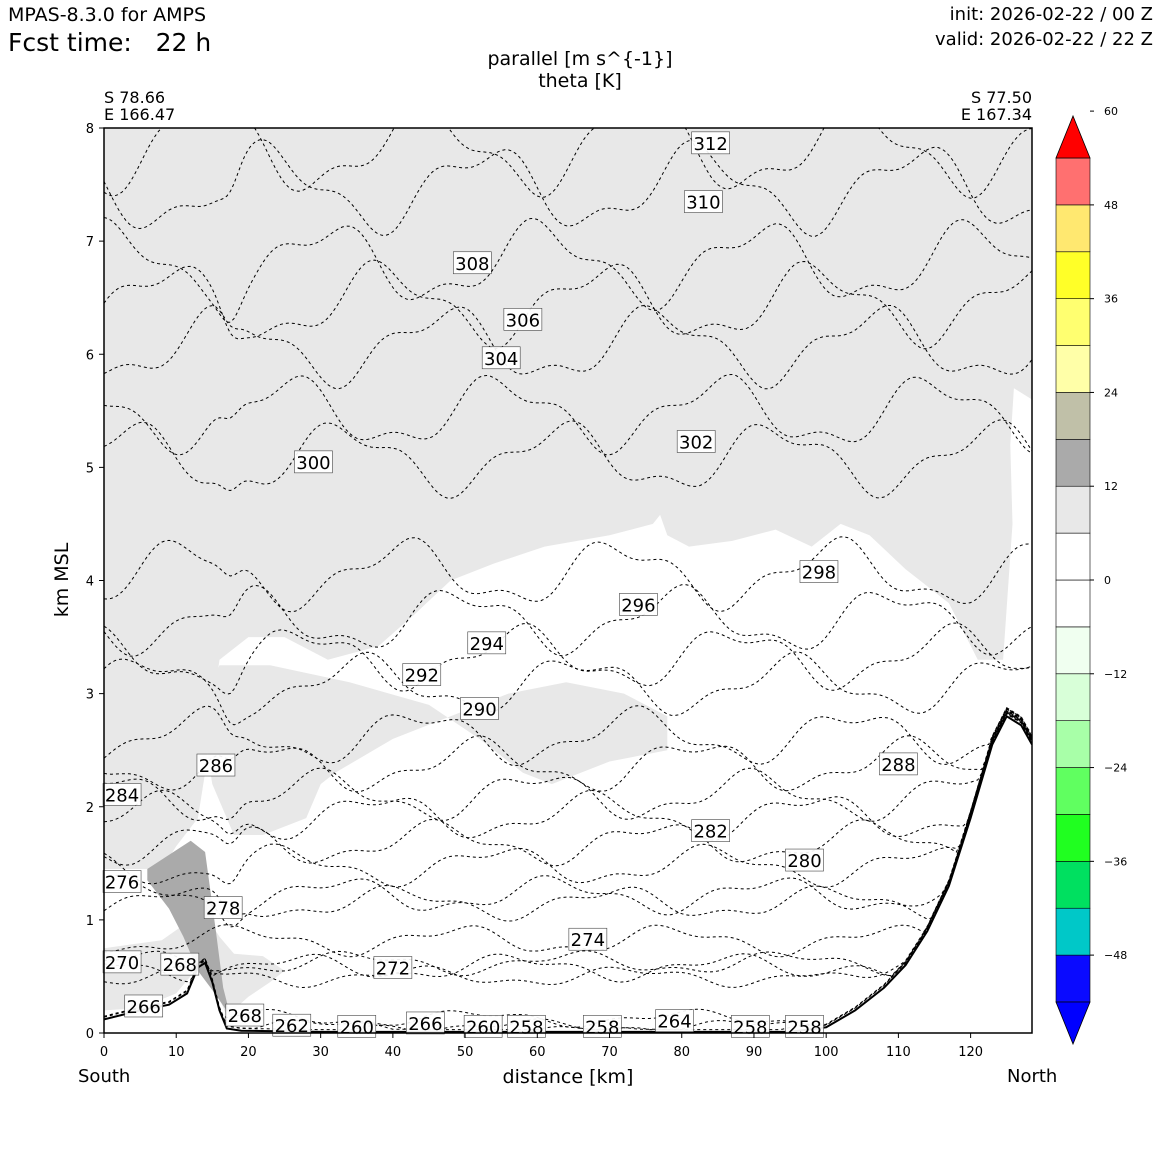  What do you see at coordinates (537, 1052) in the screenshot?
I see `x-tick-label: 60` at bounding box center [537, 1052].